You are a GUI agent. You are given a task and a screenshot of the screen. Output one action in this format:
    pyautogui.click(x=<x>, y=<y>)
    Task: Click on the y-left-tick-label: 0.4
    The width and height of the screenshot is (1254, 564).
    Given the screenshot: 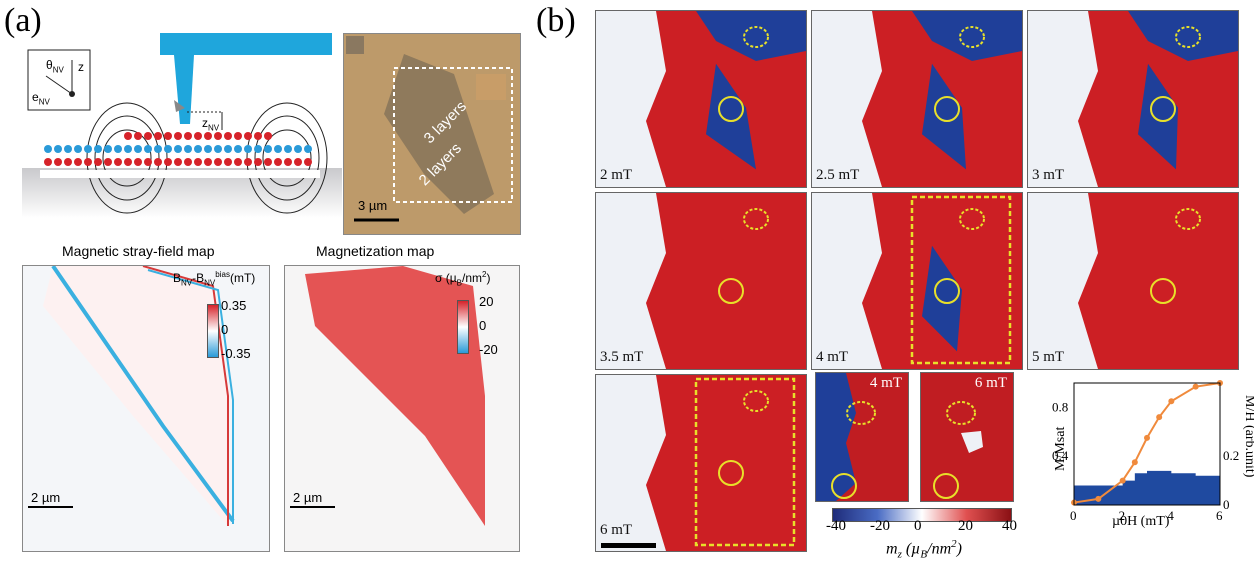 What is the action you would take?
    pyautogui.click(x=1060, y=455)
    